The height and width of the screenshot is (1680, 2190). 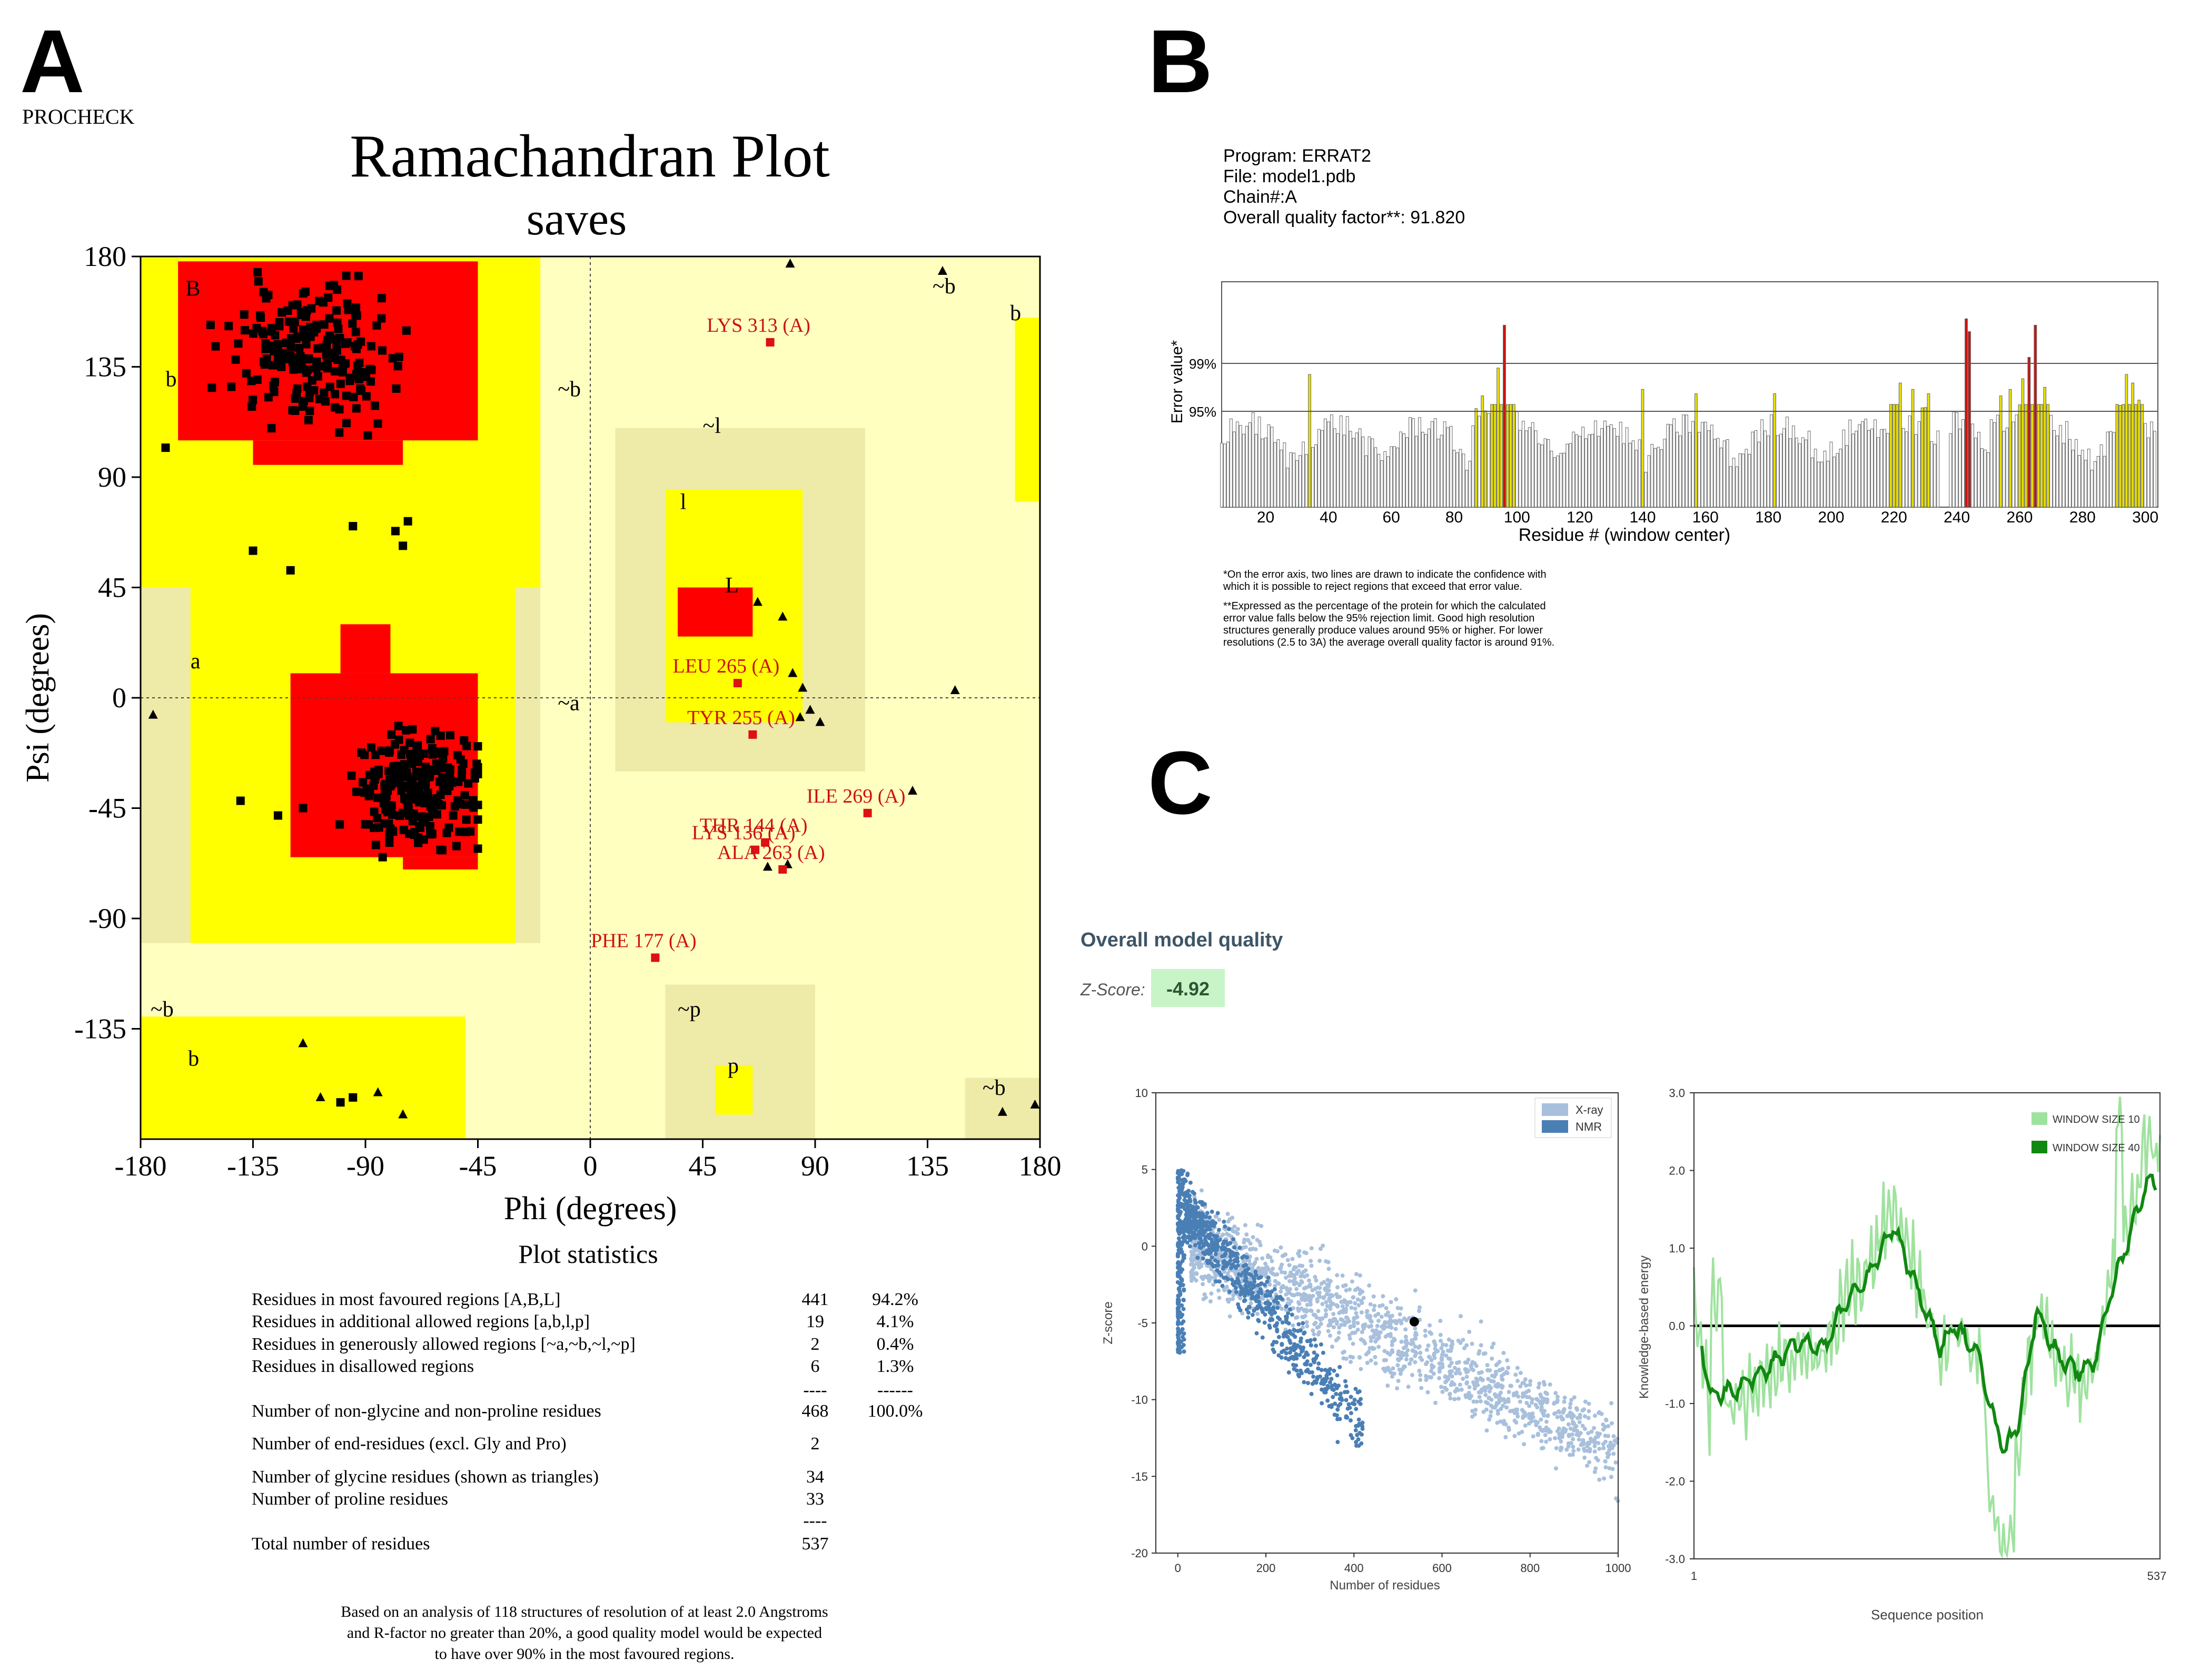 What do you see at coordinates (1391, 517) in the screenshot?
I see `errat-x-tick: 60` at bounding box center [1391, 517].